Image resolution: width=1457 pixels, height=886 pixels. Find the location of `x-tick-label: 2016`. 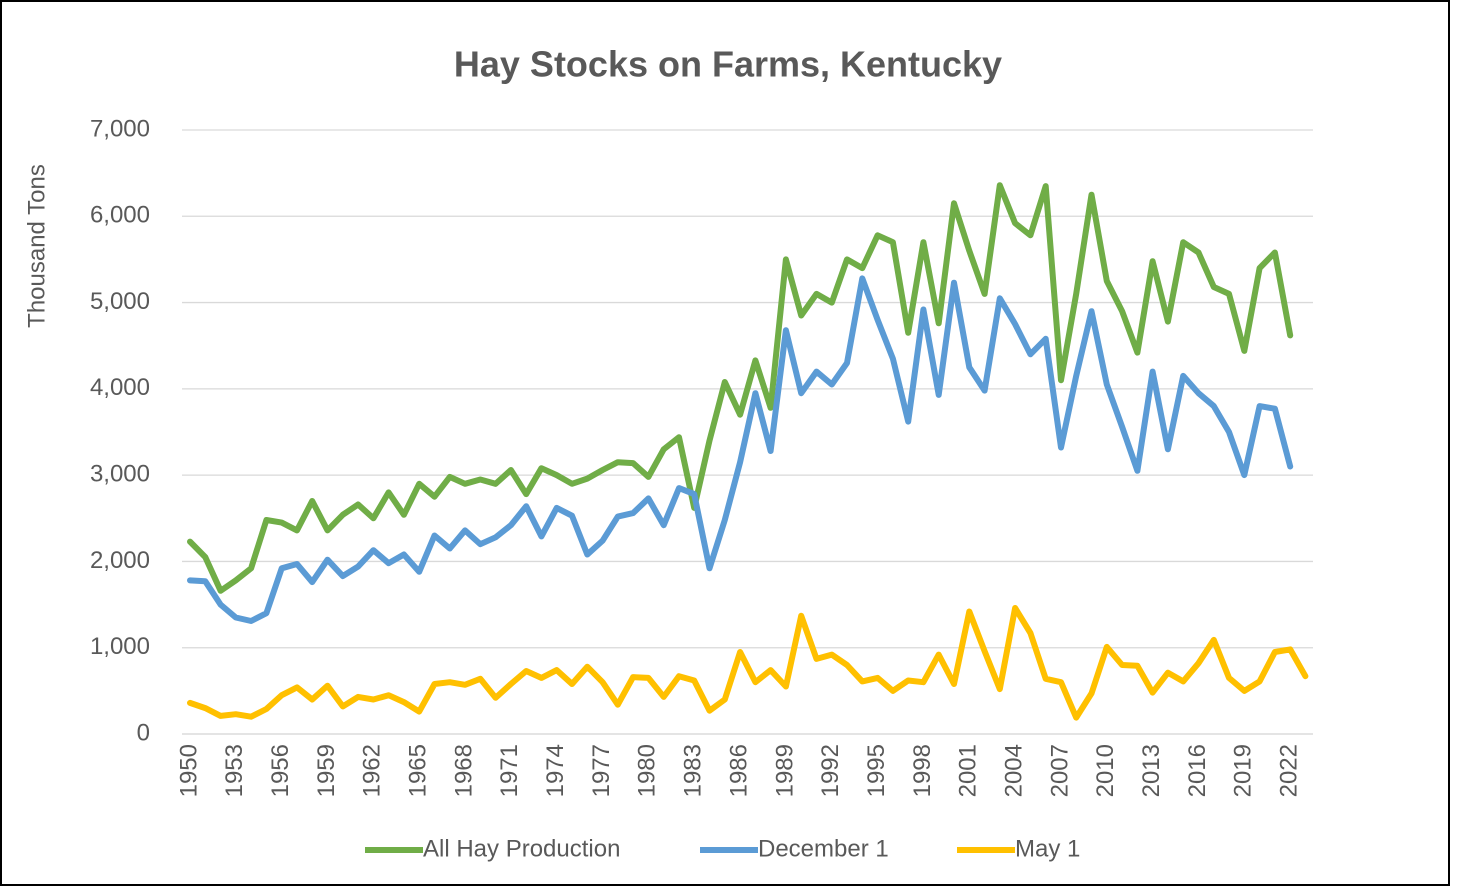

x-tick-label: 2016 is located at coordinates (1197, 770).